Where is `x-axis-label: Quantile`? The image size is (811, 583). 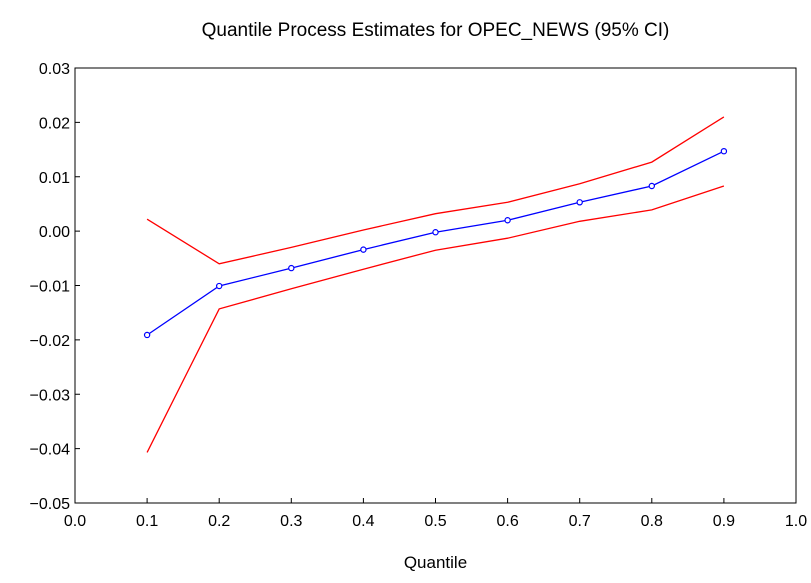
x-axis-label: Quantile is located at coordinates (435, 562).